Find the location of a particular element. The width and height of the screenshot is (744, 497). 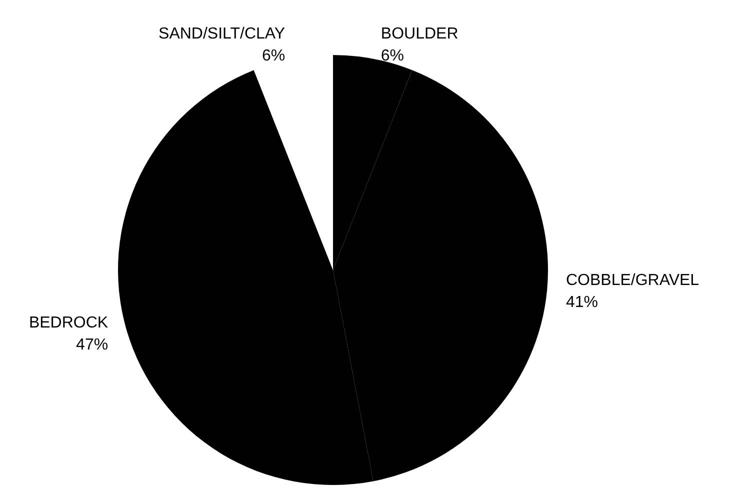

slice-label: BEDROCK is located at coordinates (68, 323).